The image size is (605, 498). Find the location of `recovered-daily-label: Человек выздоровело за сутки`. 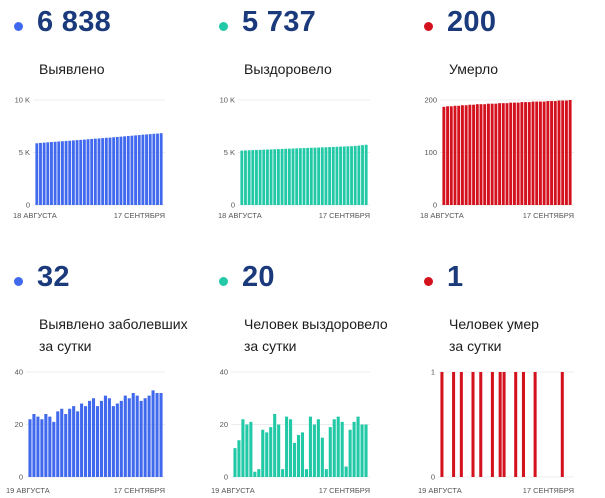

recovered-daily-label: Человек выздоровело за сутки is located at coordinates (316, 335).